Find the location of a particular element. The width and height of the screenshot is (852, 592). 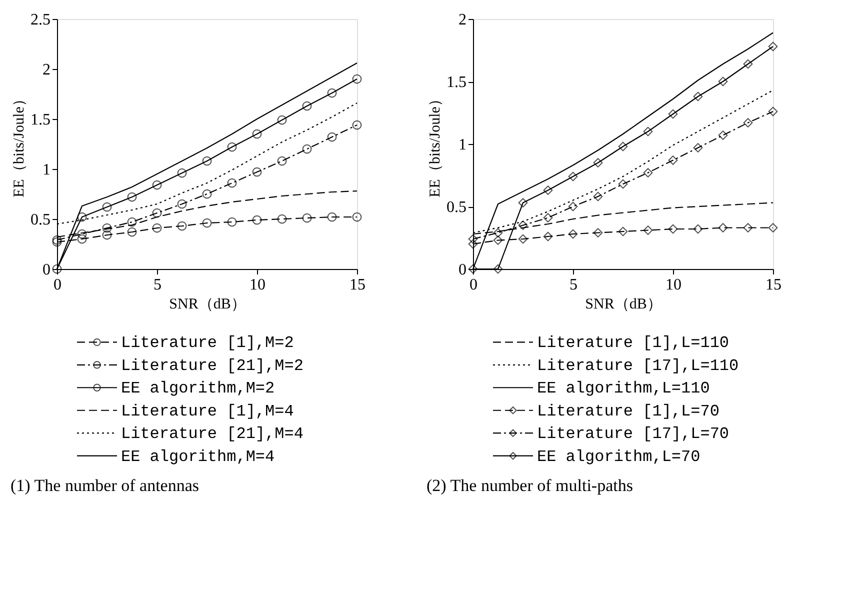

text: (1) The number of antennas is located at coordinates (105, 485).